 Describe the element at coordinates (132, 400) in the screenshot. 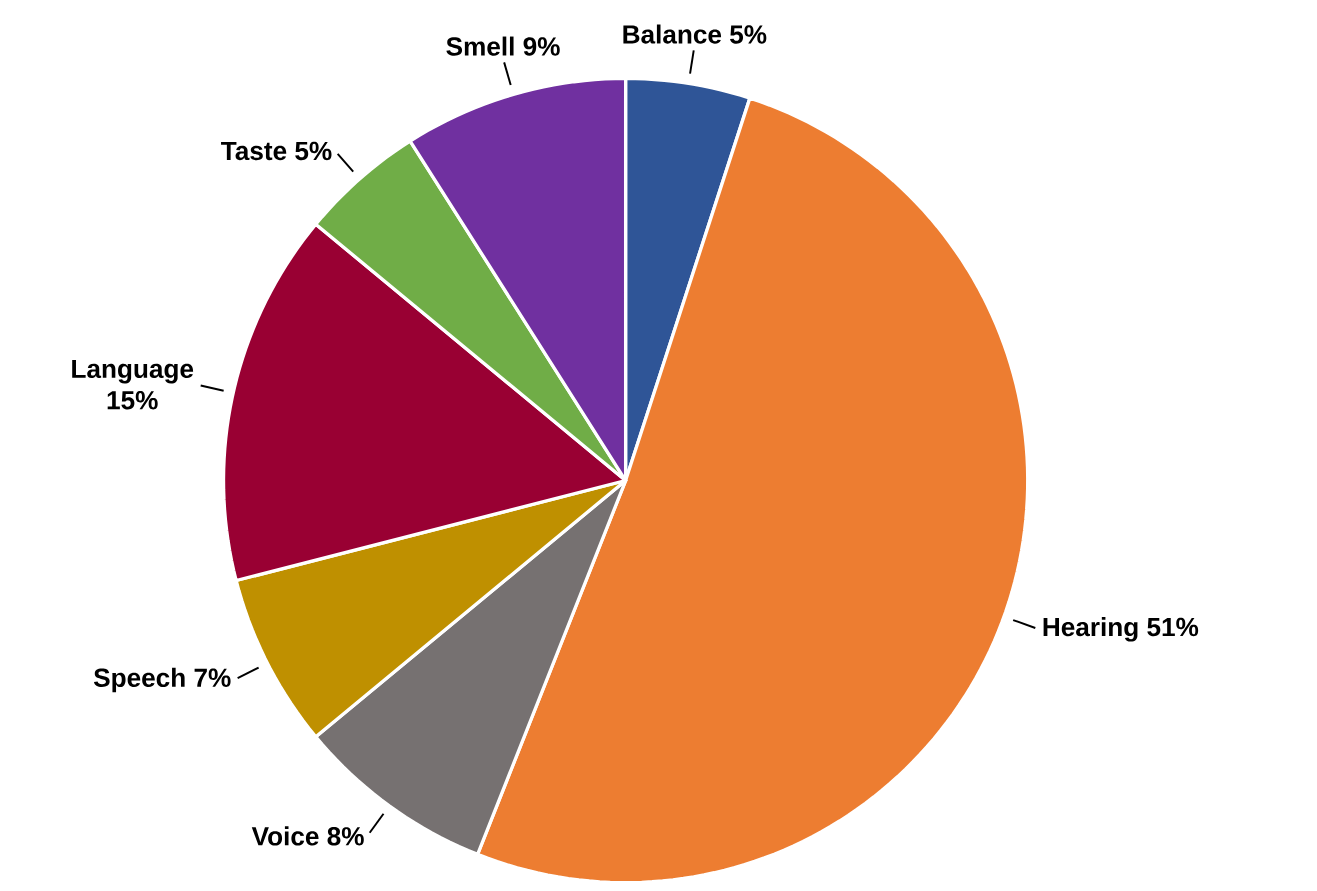

I see `data-label: 15%` at that location.